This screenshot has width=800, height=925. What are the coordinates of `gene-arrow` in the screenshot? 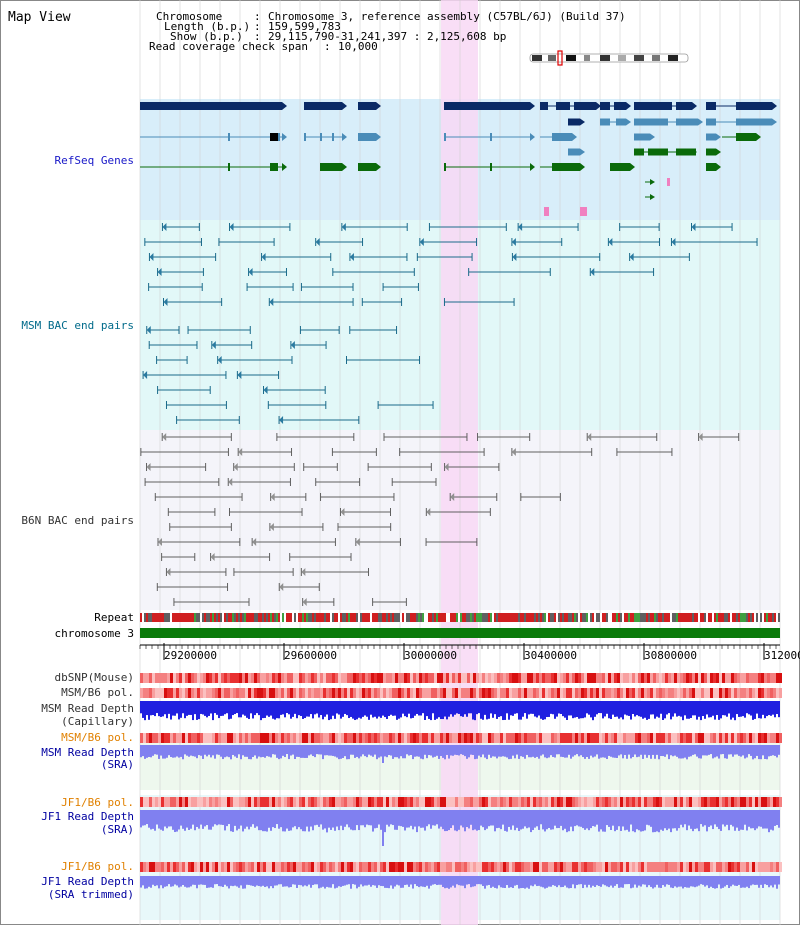 It's located at (378, 137).